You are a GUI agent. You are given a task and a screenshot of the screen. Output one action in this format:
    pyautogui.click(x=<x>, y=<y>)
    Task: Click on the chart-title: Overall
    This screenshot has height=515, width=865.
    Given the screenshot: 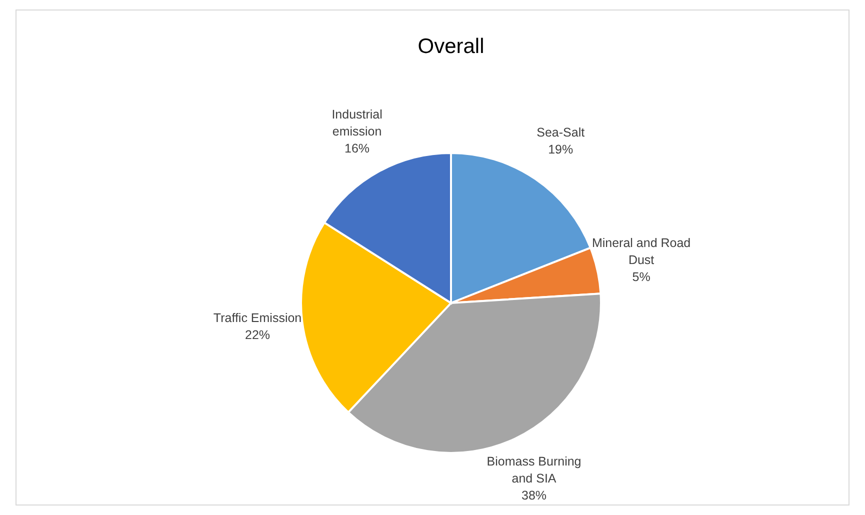 What is the action you would take?
    pyautogui.click(x=451, y=46)
    